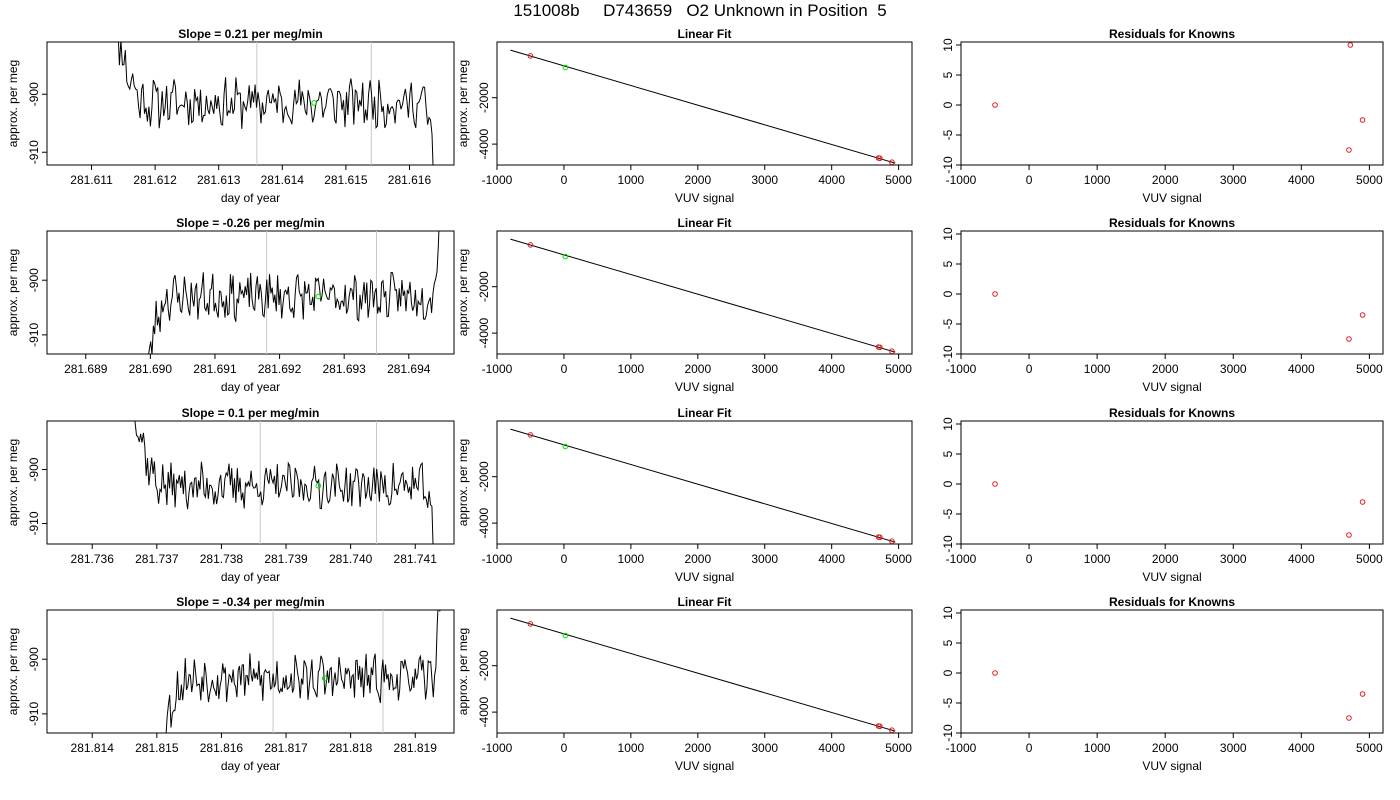 This screenshot has height=800, width=1400. I want to click on x-tick-label: 281.689, so click(86, 369).